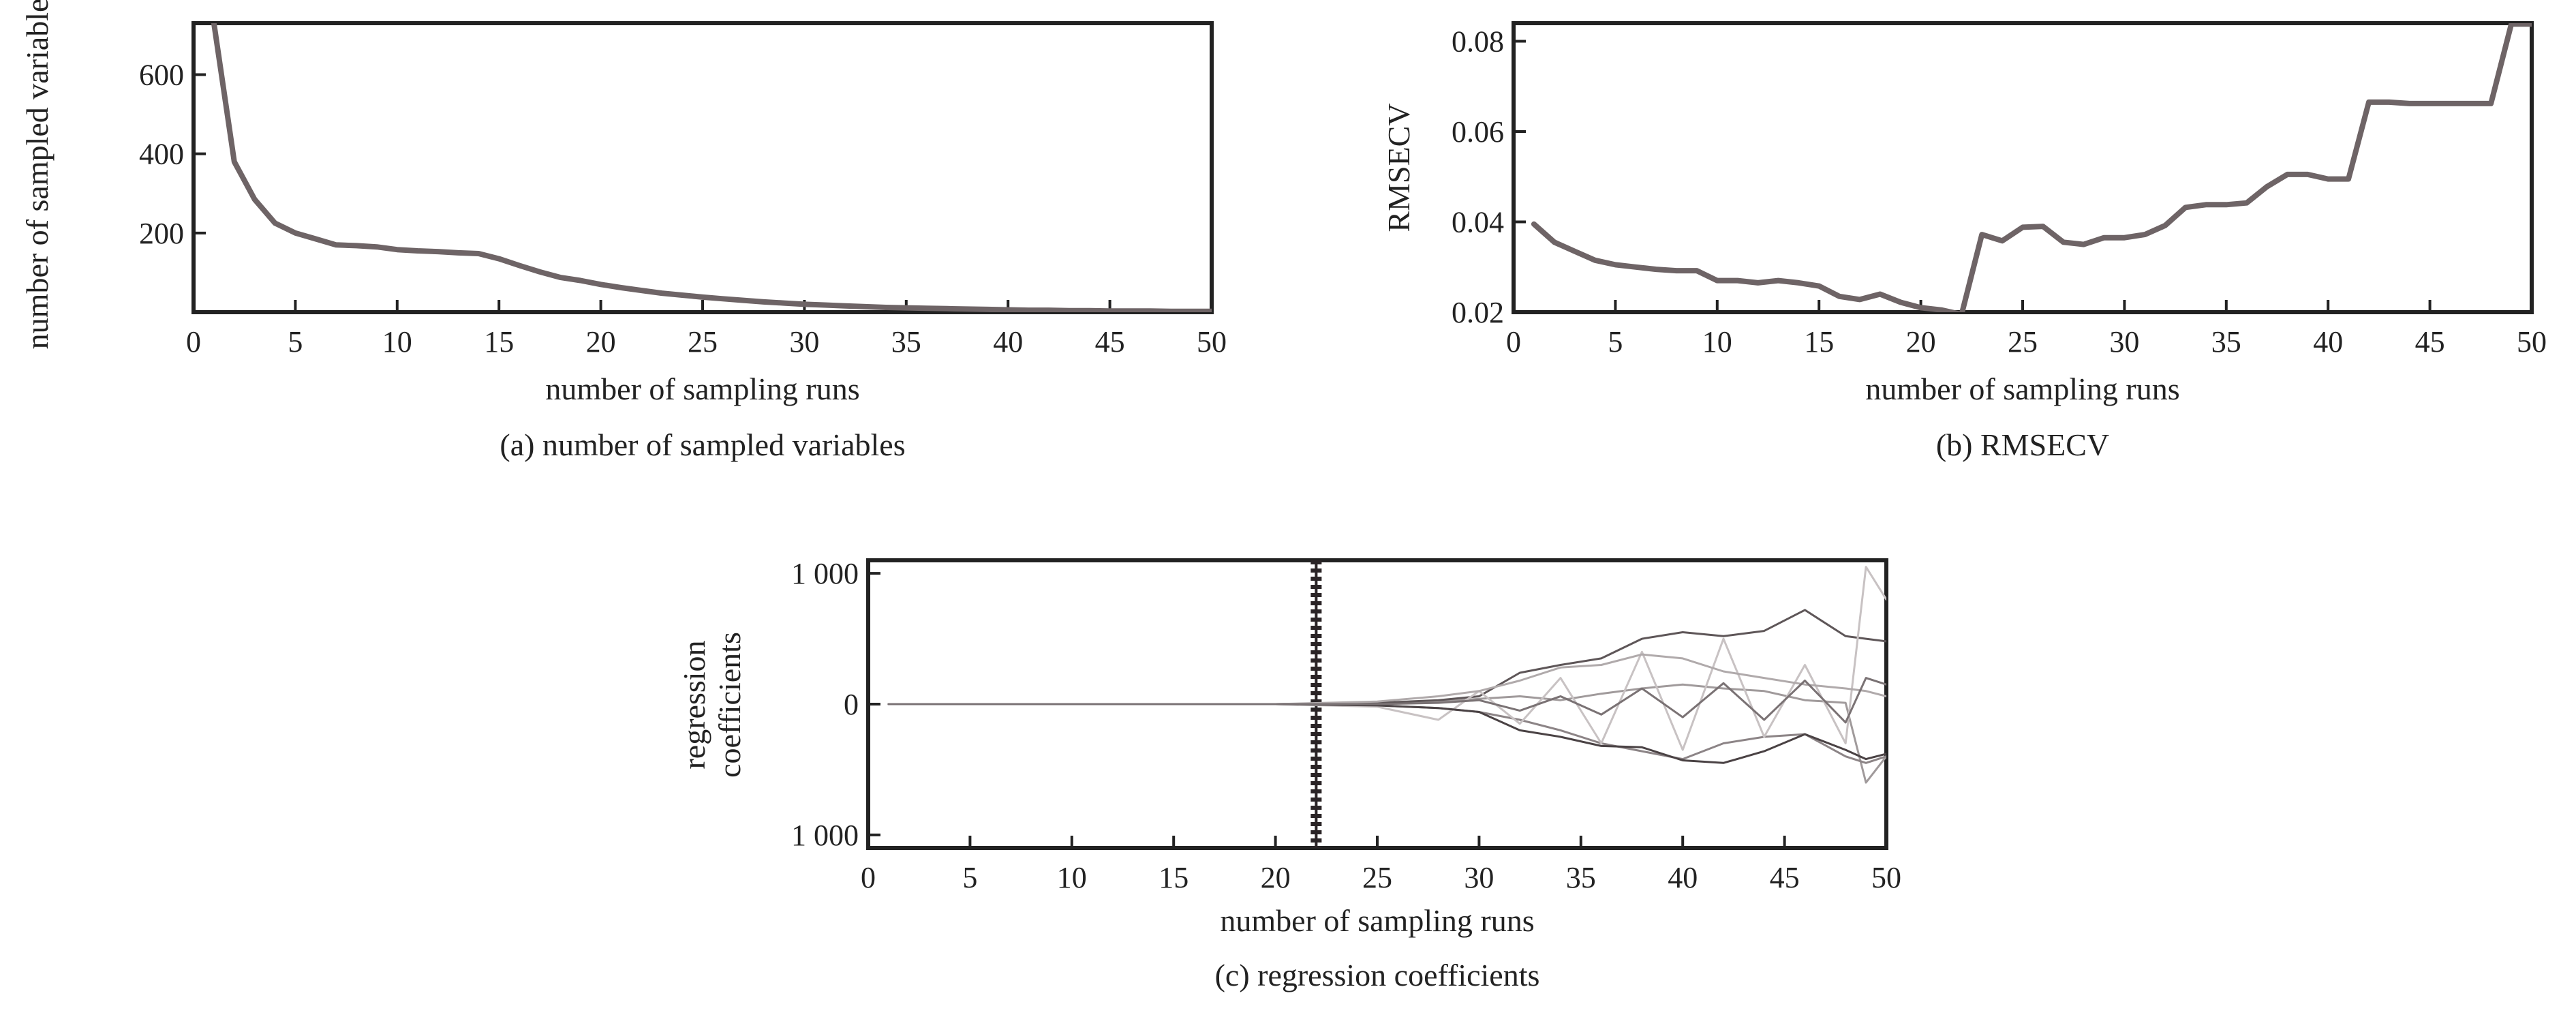 The height and width of the screenshot is (1017, 2576). What do you see at coordinates (2022, 388) in the screenshot?
I see `panel-b-xlabel: number of sampling runs` at bounding box center [2022, 388].